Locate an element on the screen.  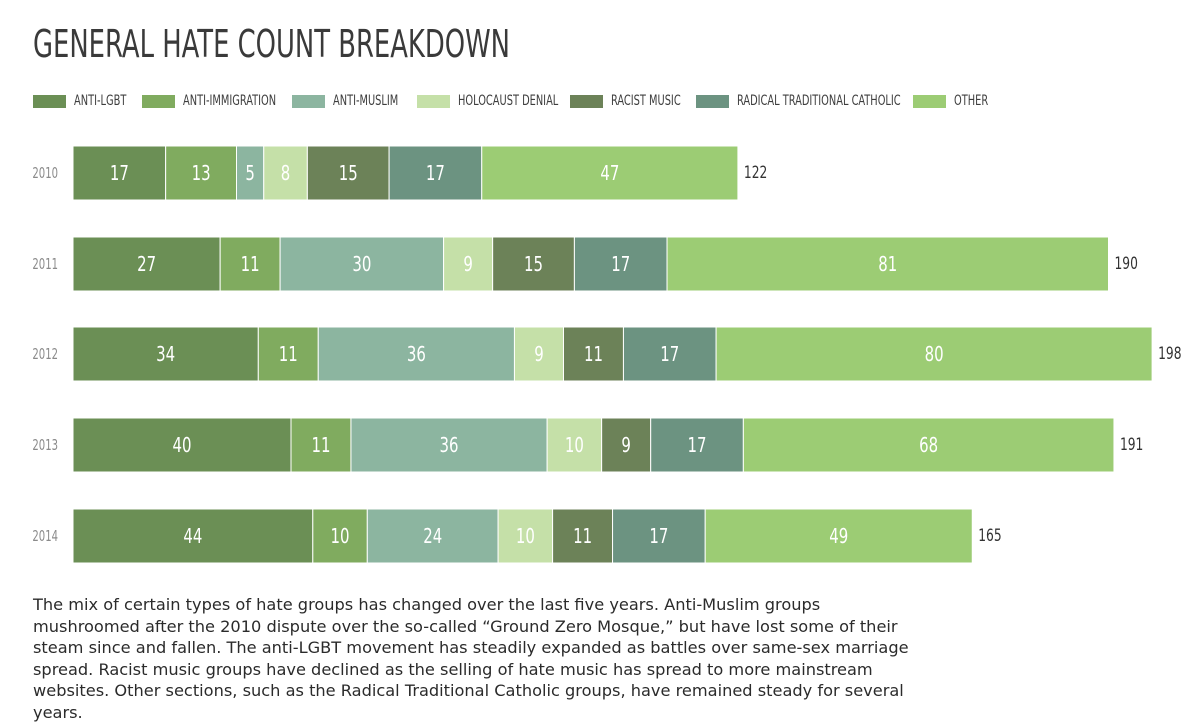
bar-value-label: 27 is located at coordinates (146, 264).